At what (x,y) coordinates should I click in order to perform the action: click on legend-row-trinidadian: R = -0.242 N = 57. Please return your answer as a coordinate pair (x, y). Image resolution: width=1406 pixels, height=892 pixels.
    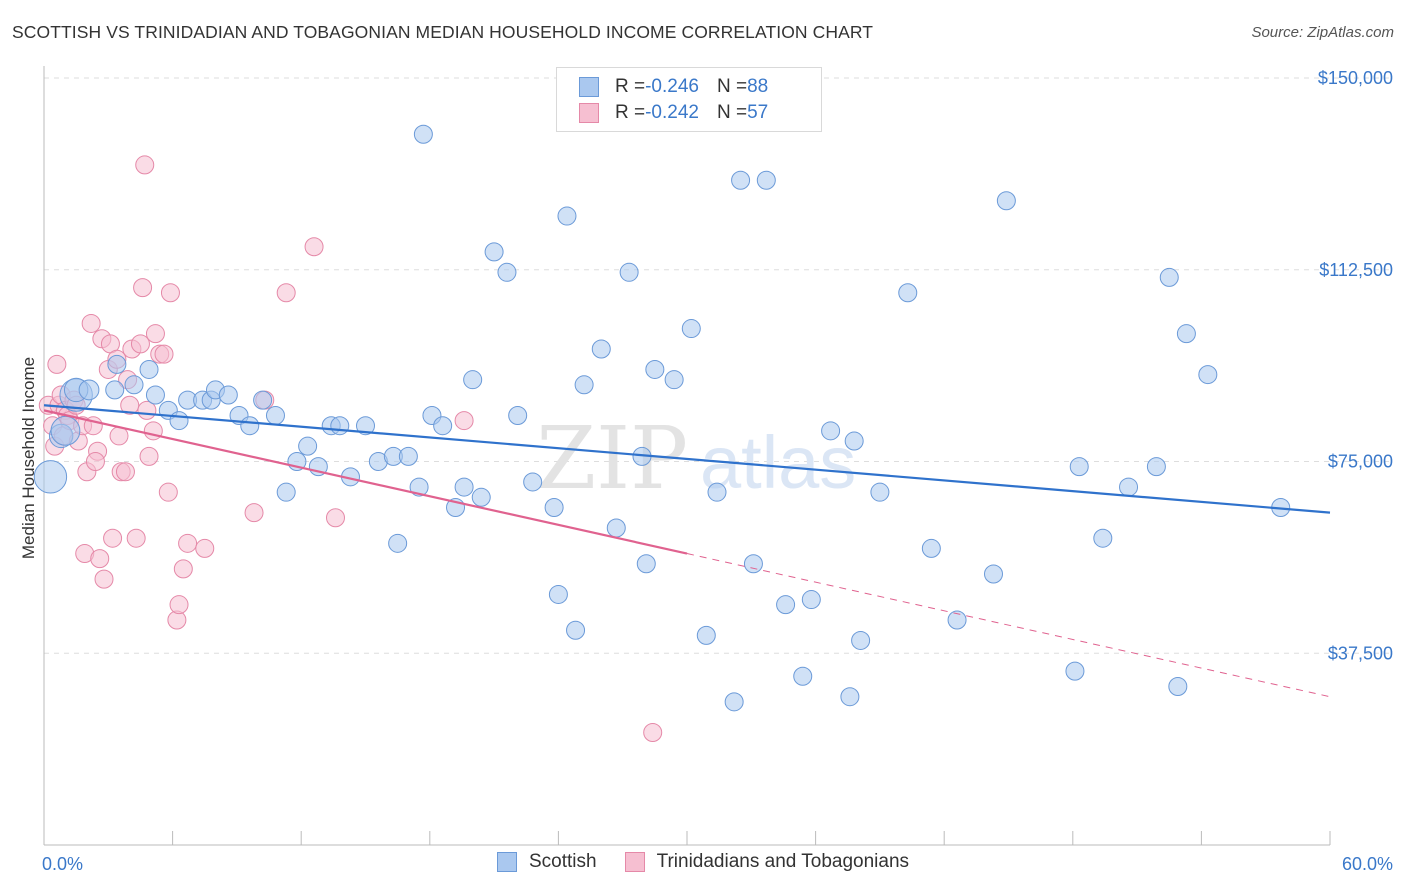
    Looking at the image, I should click on (673, 113).